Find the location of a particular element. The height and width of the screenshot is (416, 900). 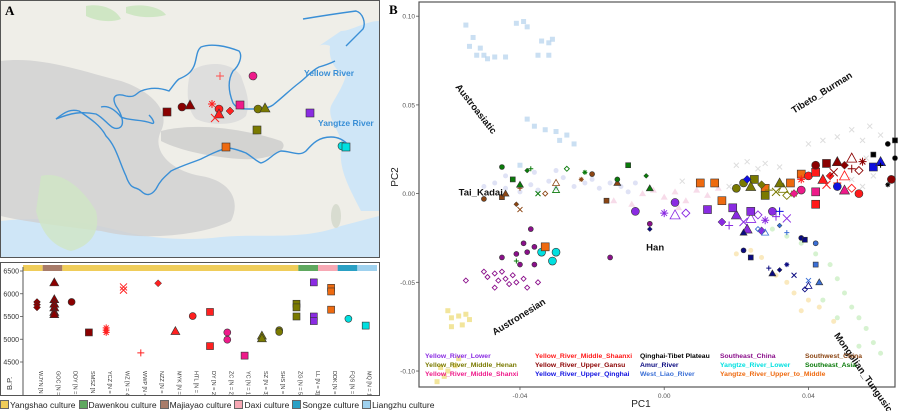

legend-label: Yangshao culture is located at coordinates (43, 404).